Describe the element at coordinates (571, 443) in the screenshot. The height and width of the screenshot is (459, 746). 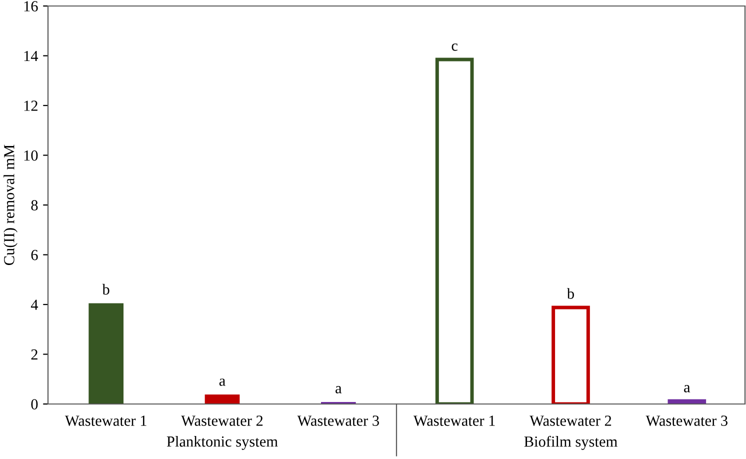
I see `text: Biofilm system` at that location.